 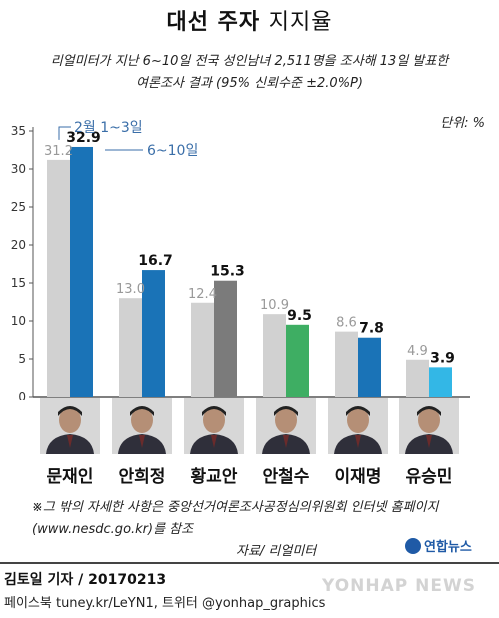 What do you see at coordinates (442, 358) in the screenshot?
I see `data-label-current: 3.9` at bounding box center [442, 358].